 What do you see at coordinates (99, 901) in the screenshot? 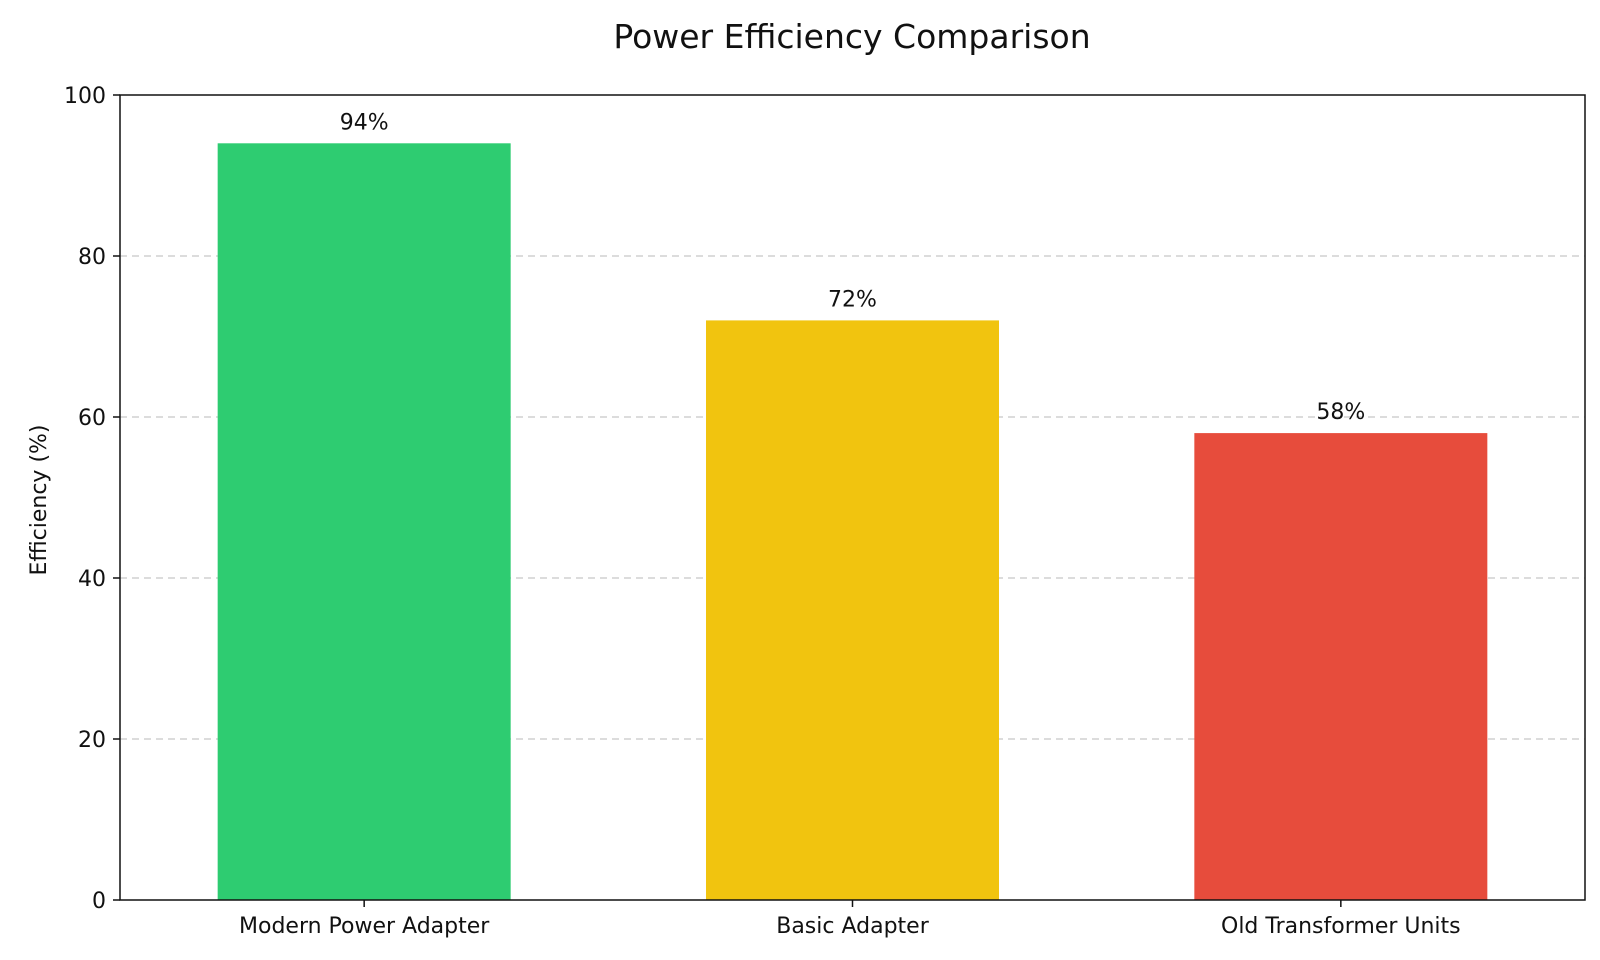
I see `y-tick-label: 0` at bounding box center [99, 901].